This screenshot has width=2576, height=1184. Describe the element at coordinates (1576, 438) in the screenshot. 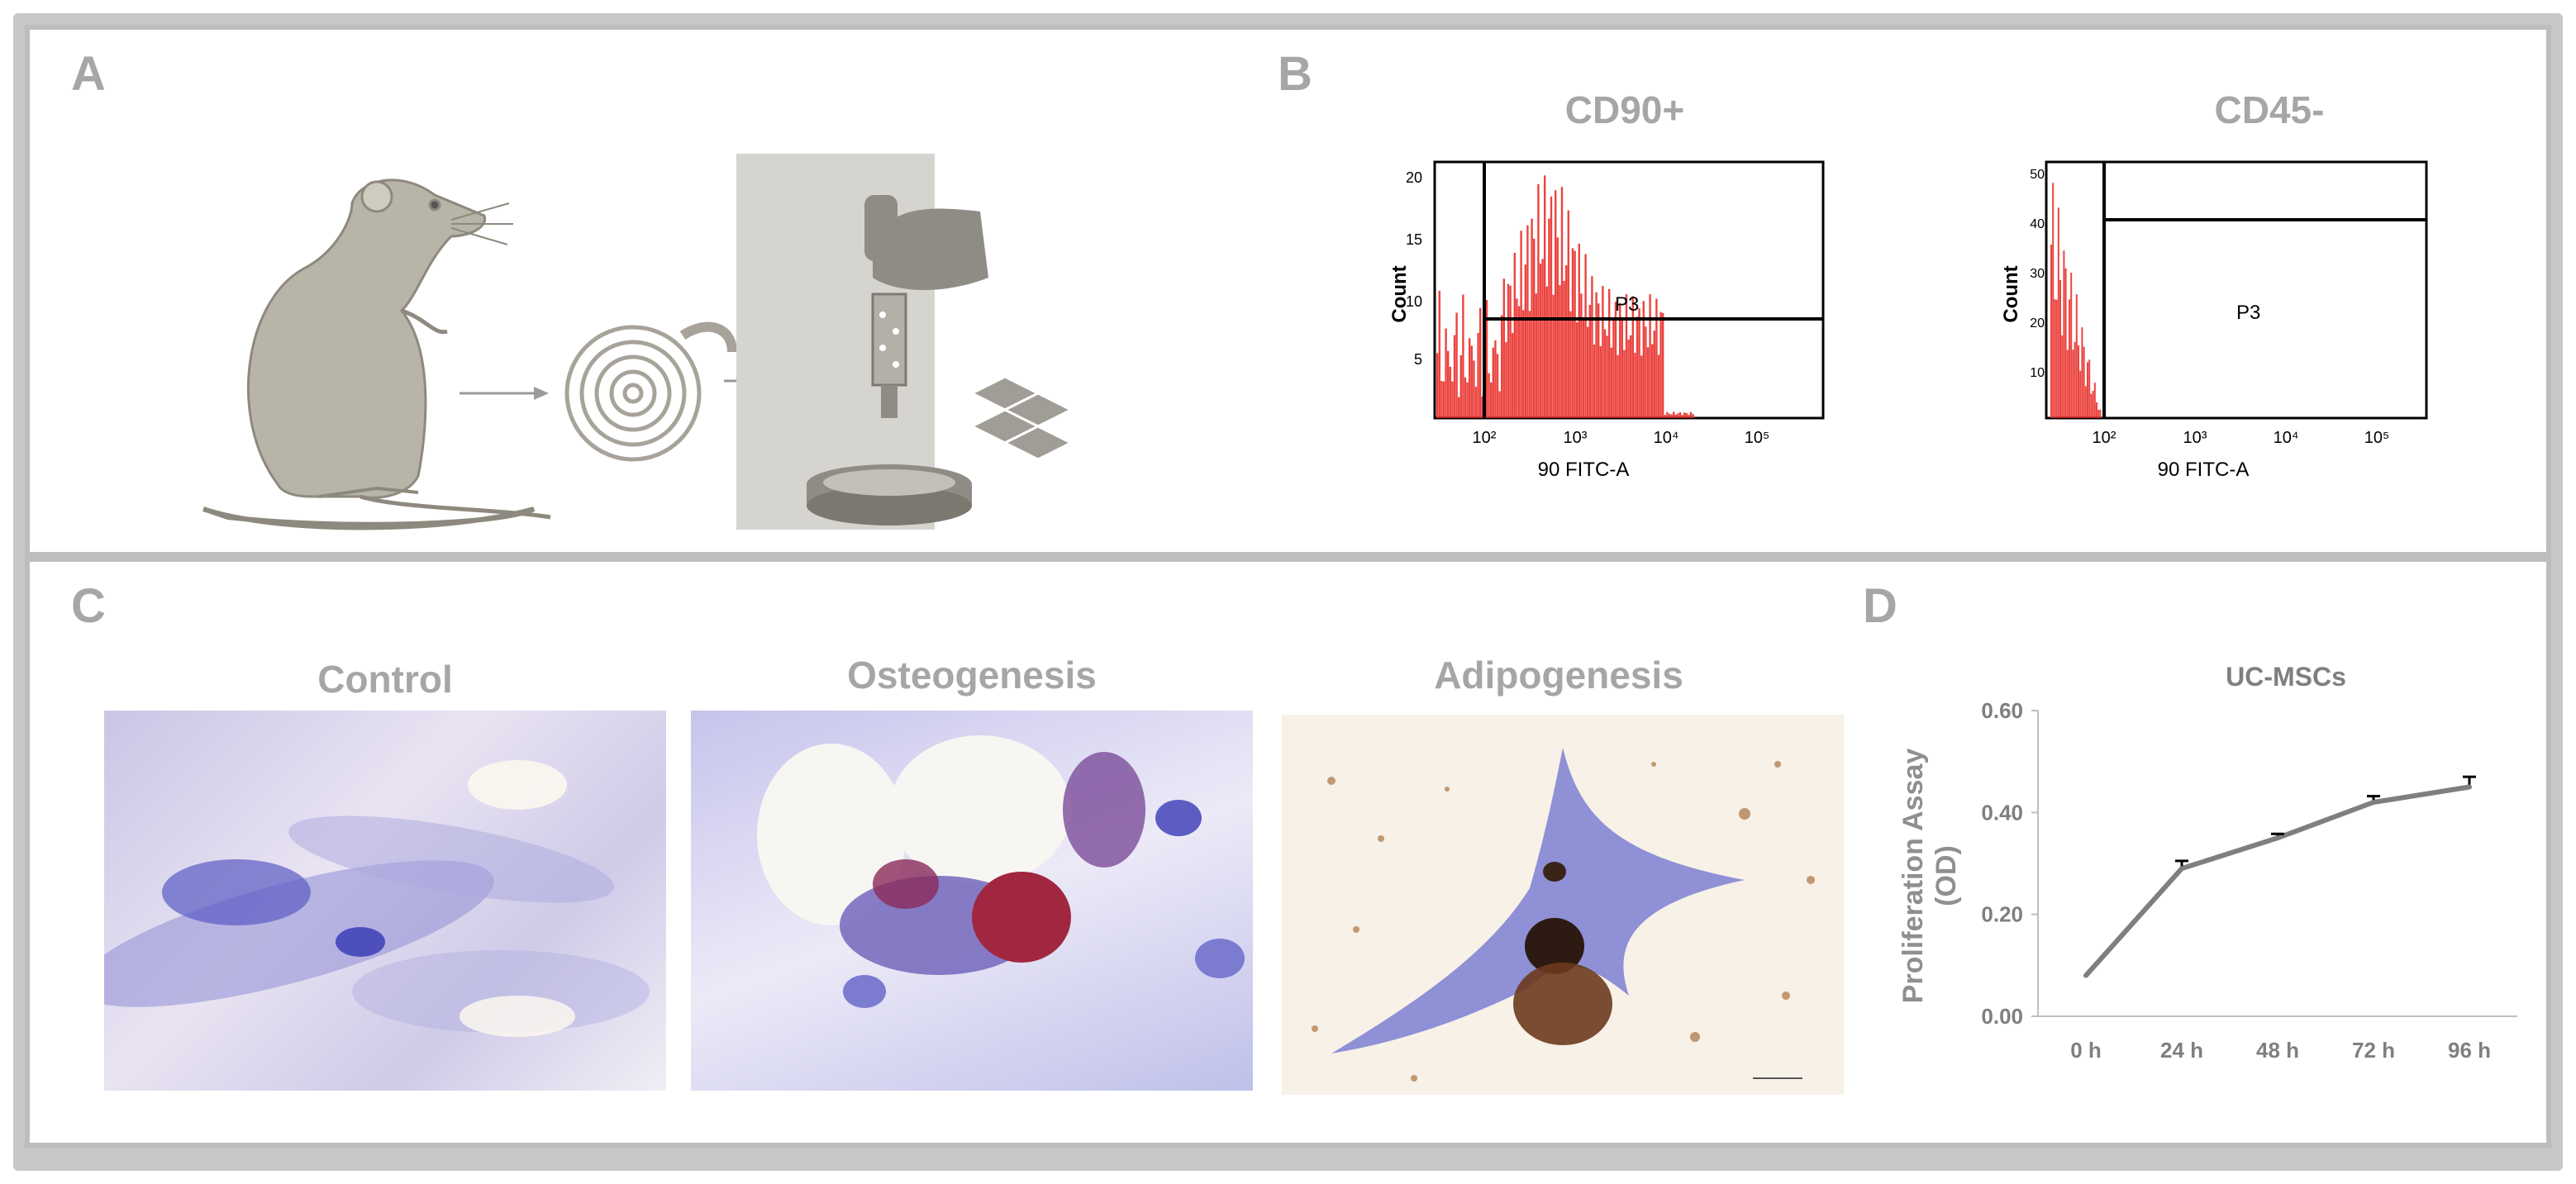

I see `cd90-xtick-2: 10³` at that location.